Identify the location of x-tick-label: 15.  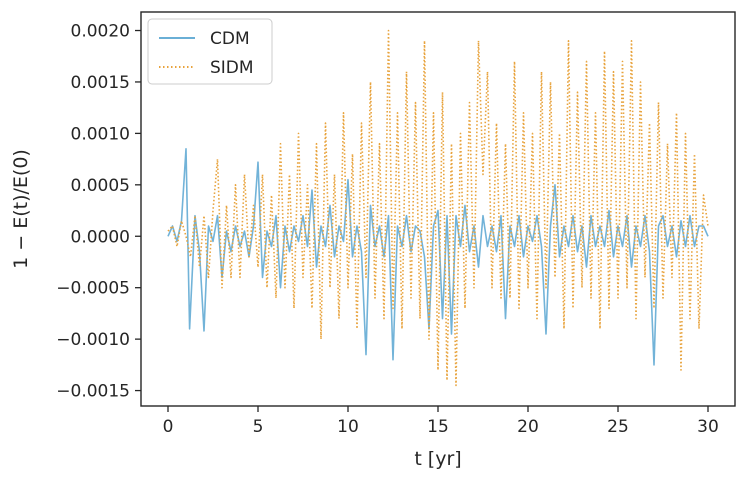
(438, 427).